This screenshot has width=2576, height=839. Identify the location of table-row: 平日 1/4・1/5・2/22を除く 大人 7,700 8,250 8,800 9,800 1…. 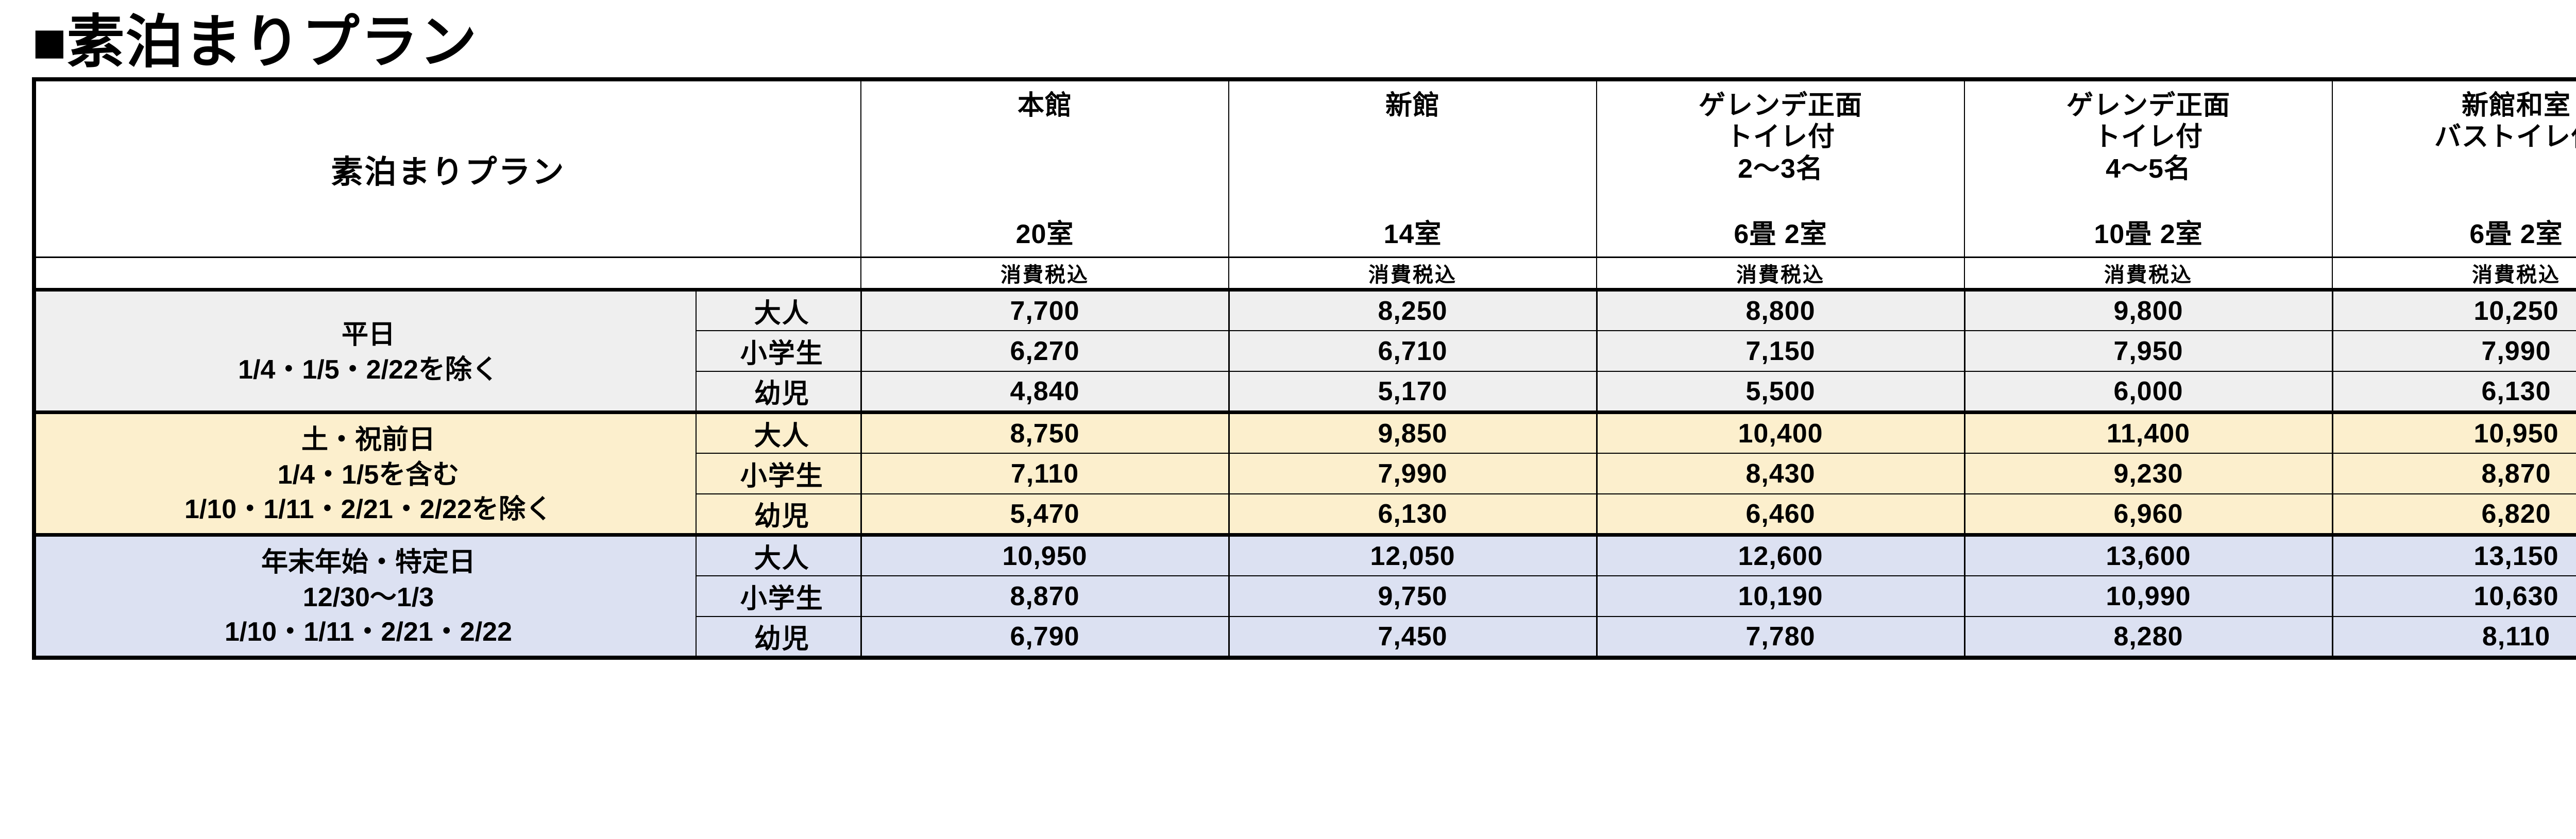
(1304, 350).